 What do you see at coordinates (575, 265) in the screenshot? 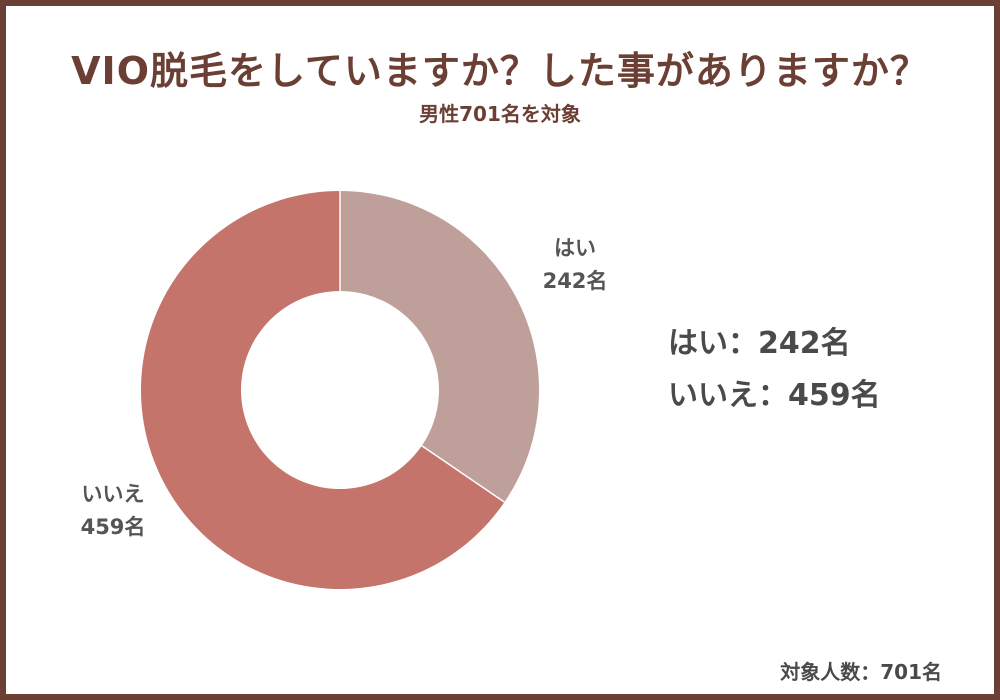
I see `slice-label-yes: はい 242名` at bounding box center [575, 265].